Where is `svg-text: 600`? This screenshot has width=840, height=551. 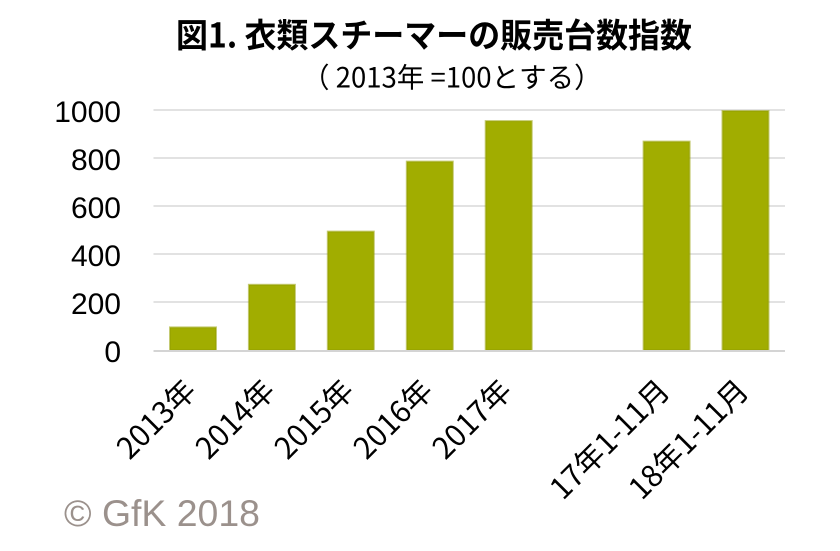 svg-text: 600 is located at coordinates (96, 208).